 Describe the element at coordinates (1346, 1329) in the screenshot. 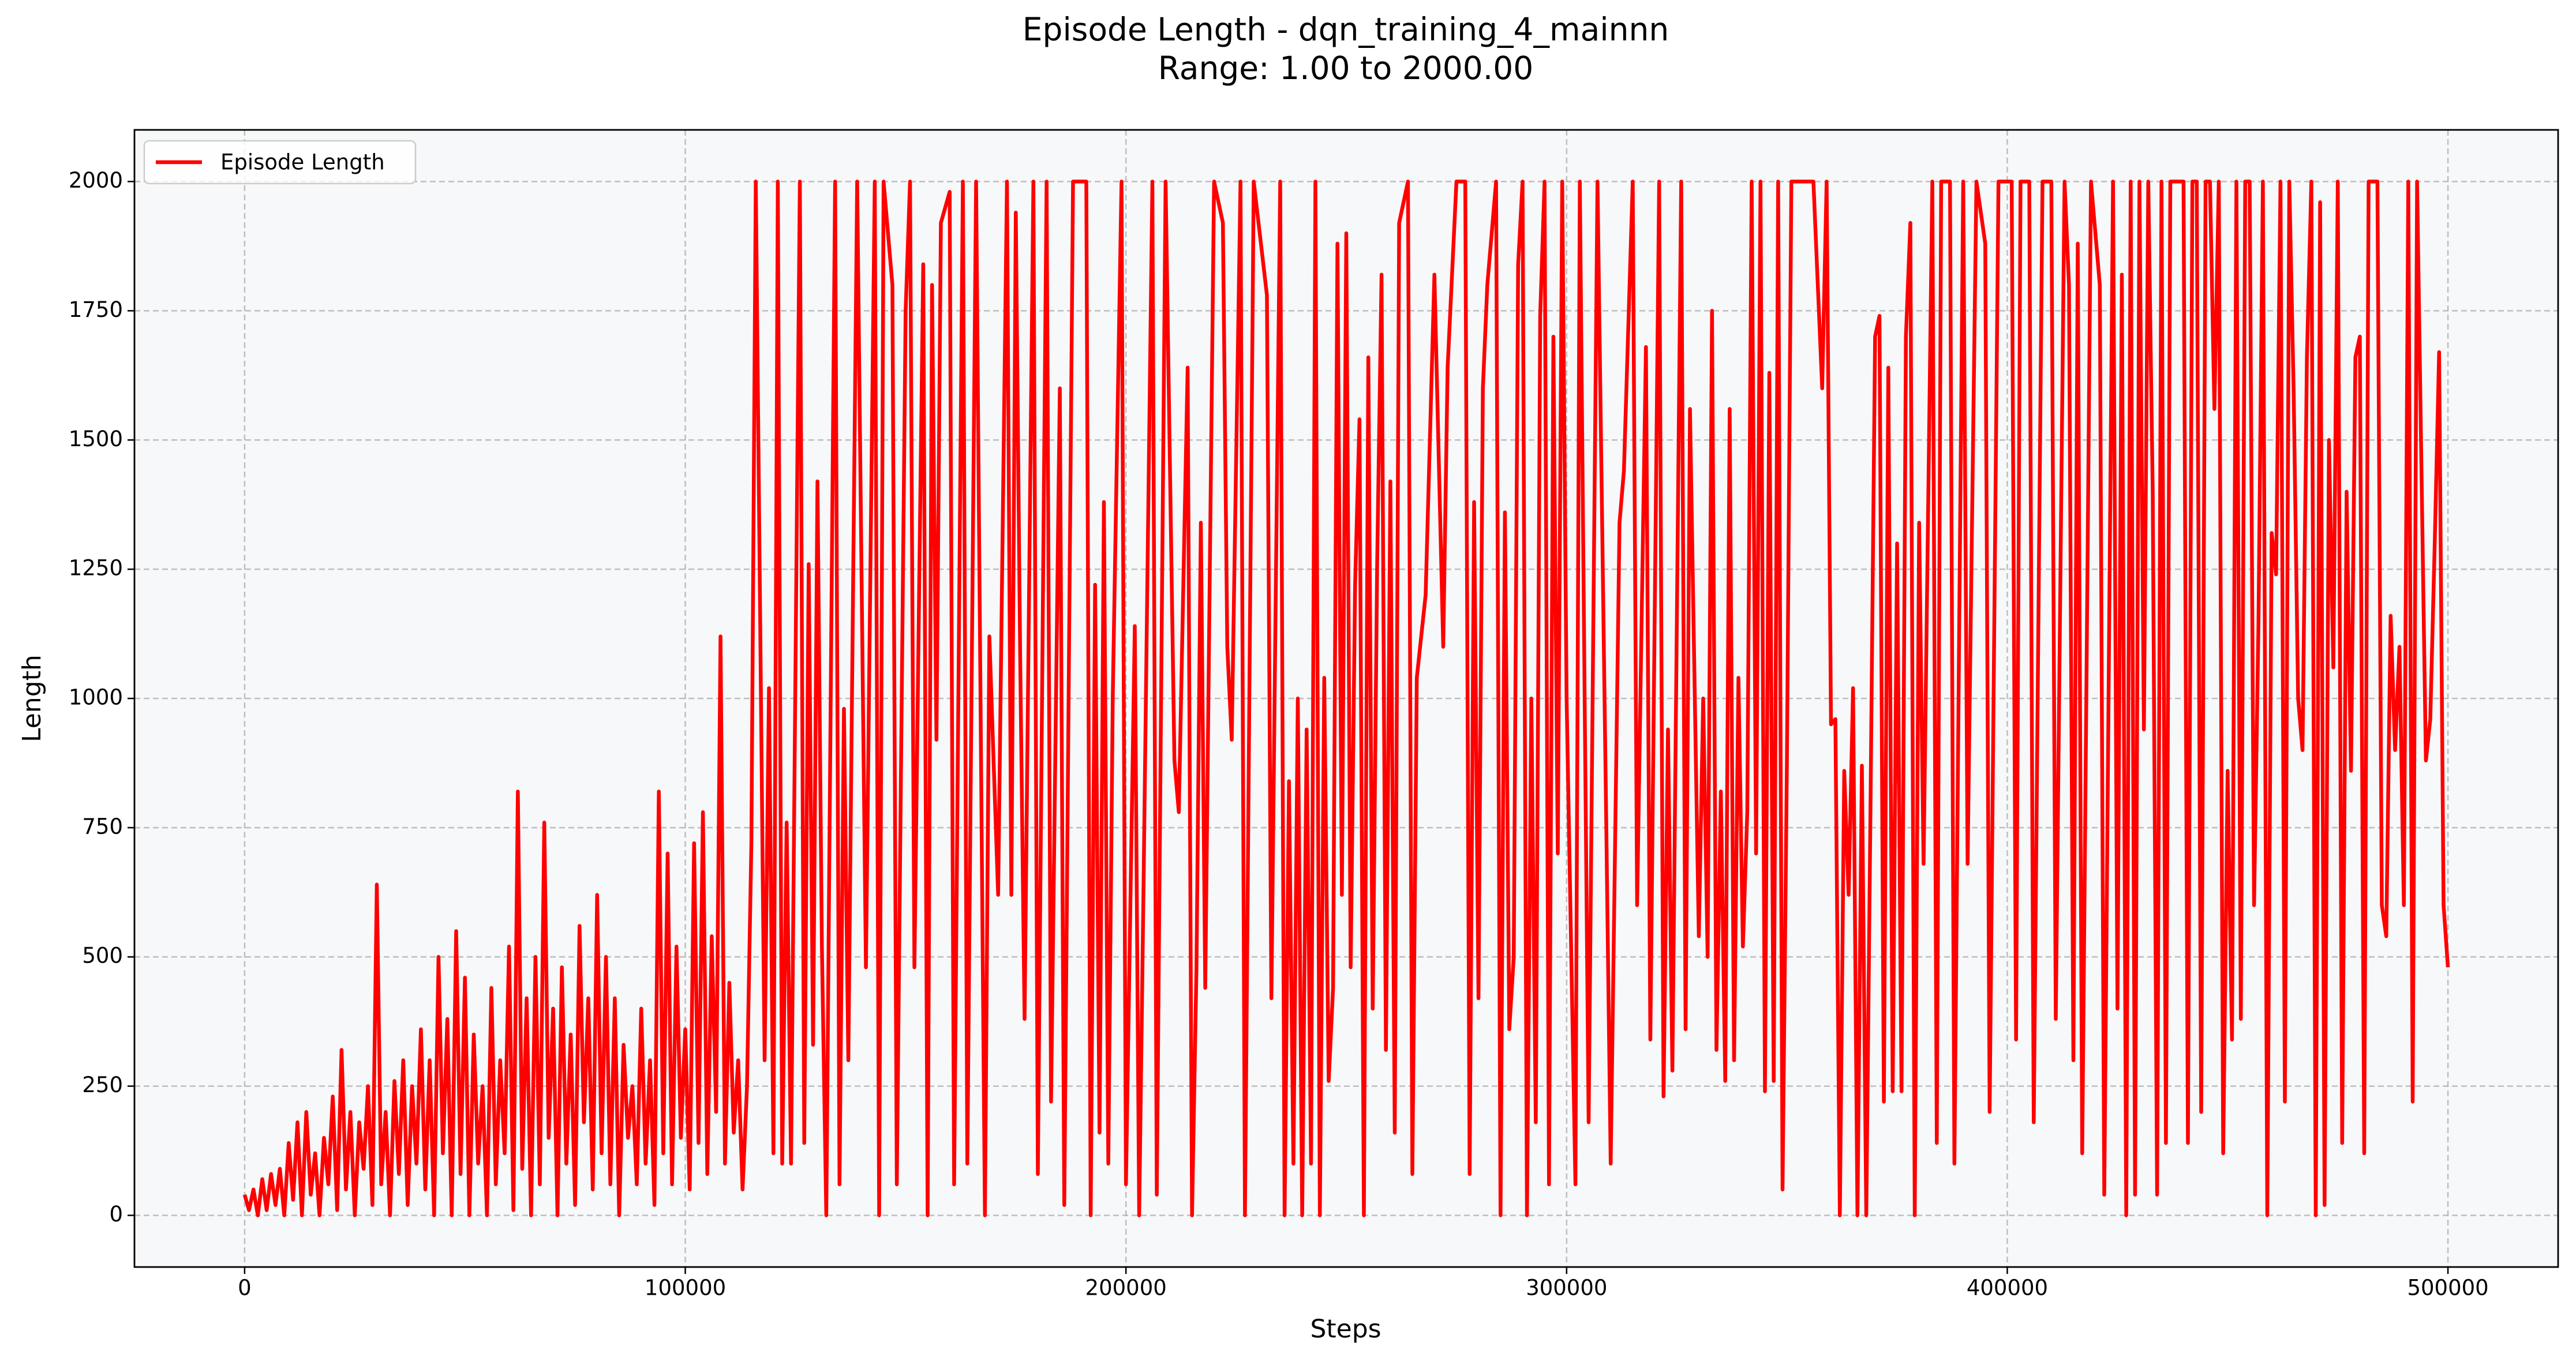

I see `x-axis-label: Steps` at that location.